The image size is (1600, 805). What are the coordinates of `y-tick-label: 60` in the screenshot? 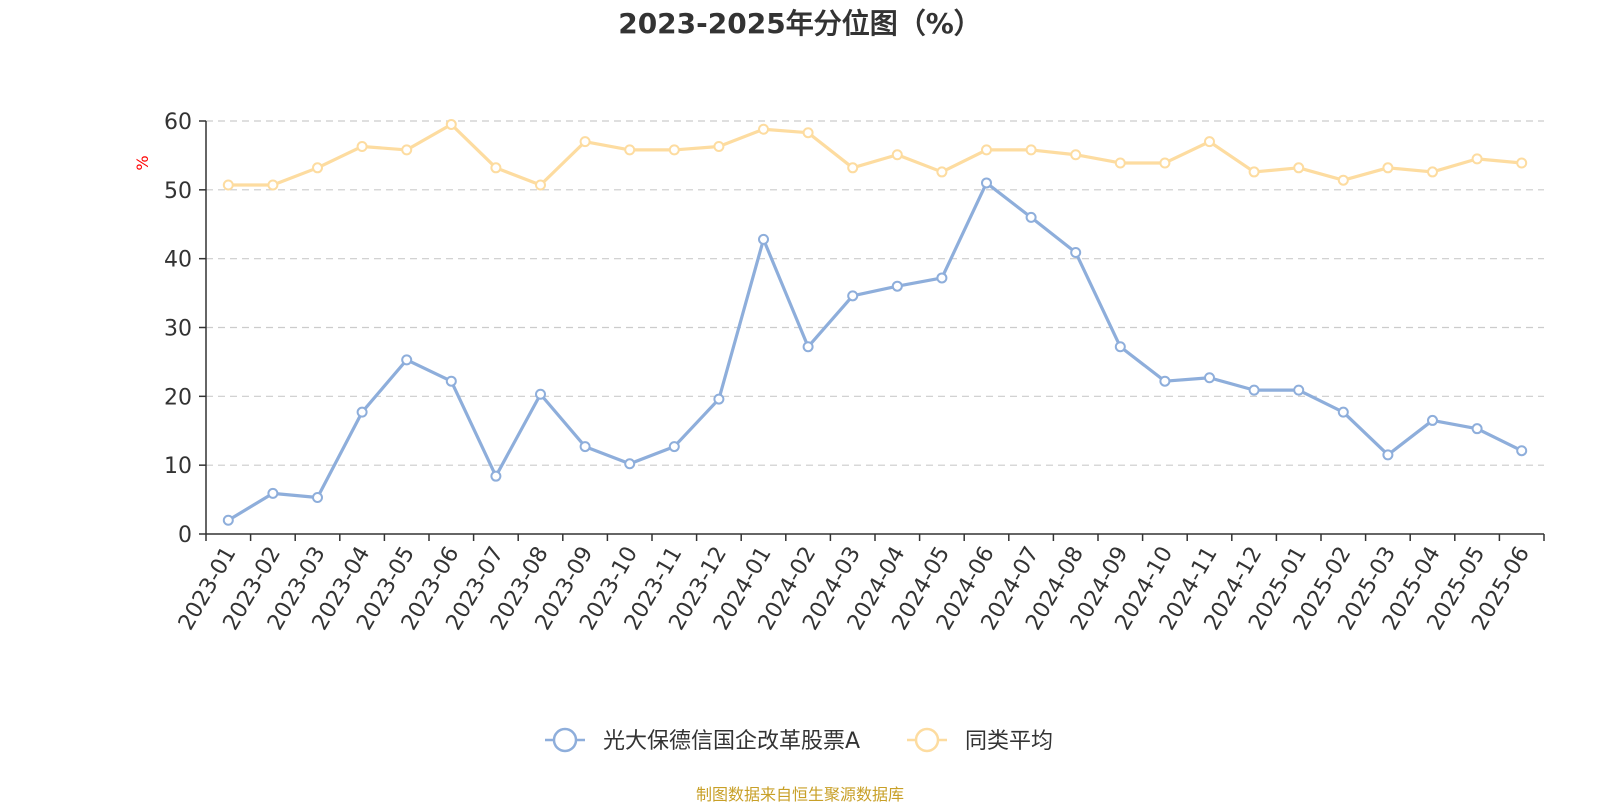 It's located at (178, 122).